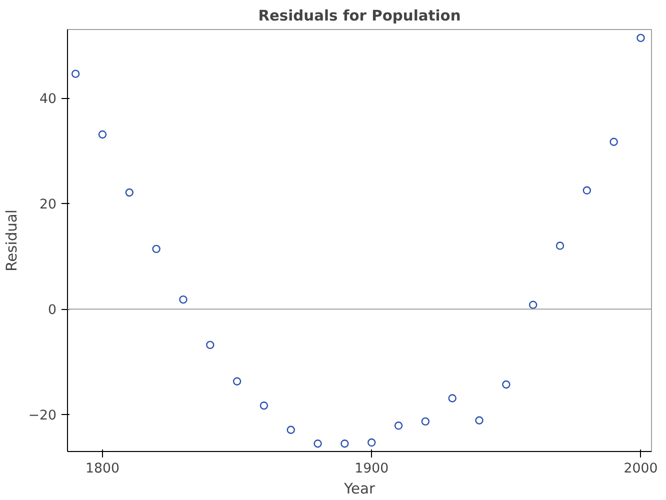 This screenshot has width=666, height=500. I want to click on x-tick-label: 1800, so click(103, 469).